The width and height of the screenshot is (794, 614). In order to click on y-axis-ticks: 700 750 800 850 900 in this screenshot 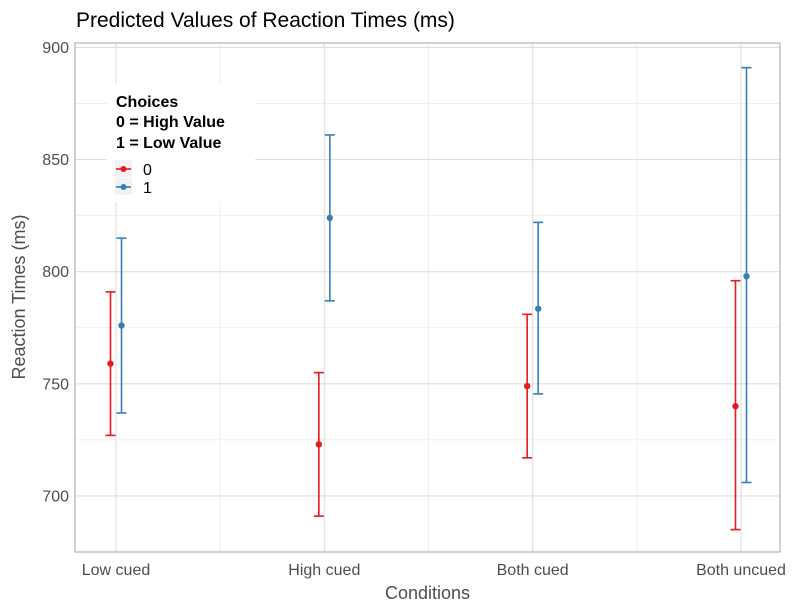, I will do `click(55, 272)`.